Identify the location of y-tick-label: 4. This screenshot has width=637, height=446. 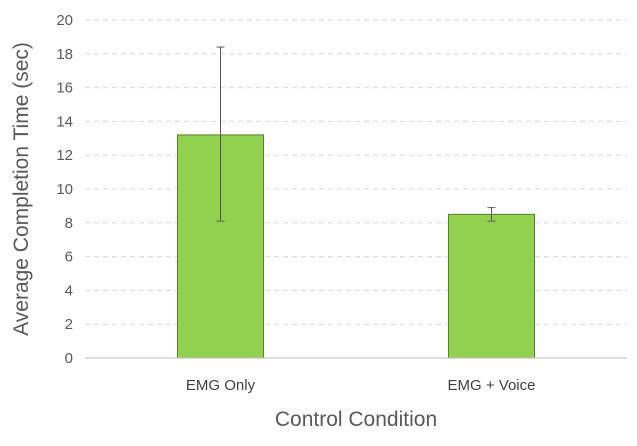
(69, 290).